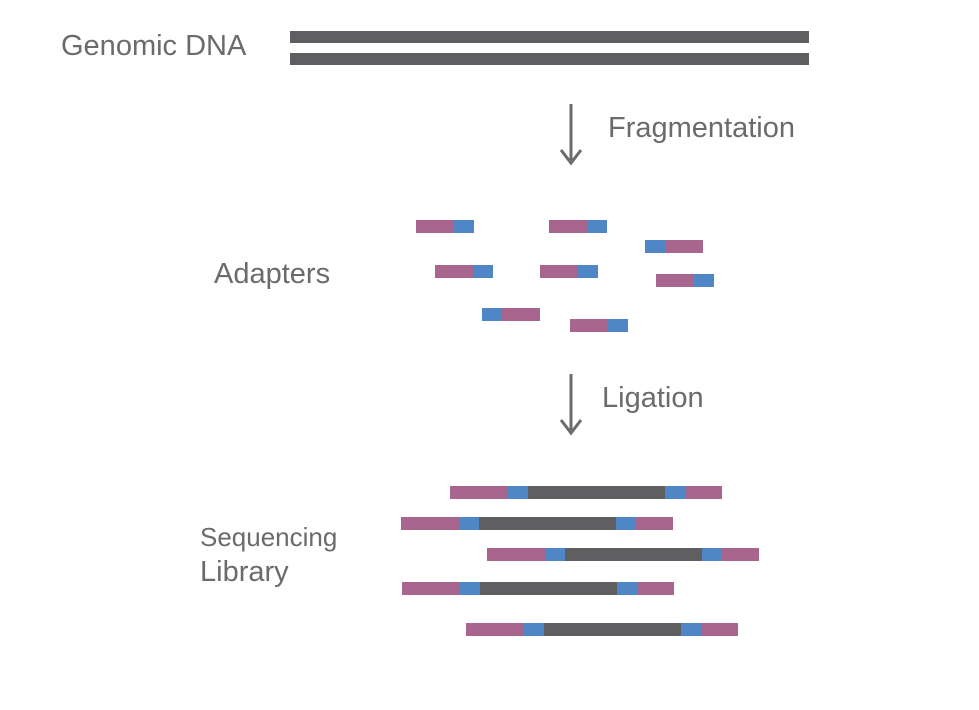  What do you see at coordinates (272, 274) in the screenshot?
I see `adapters-label: Adapters` at bounding box center [272, 274].